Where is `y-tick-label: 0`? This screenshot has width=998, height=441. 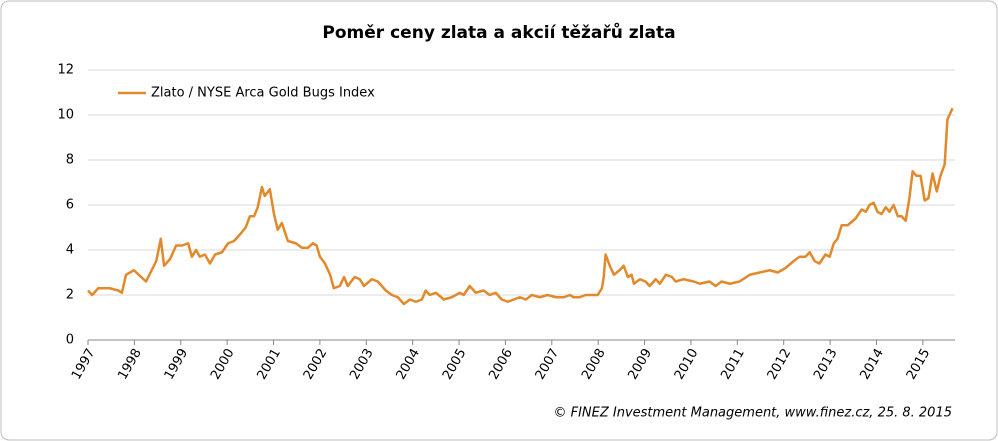
y-tick-label: 0 is located at coordinates (70, 340).